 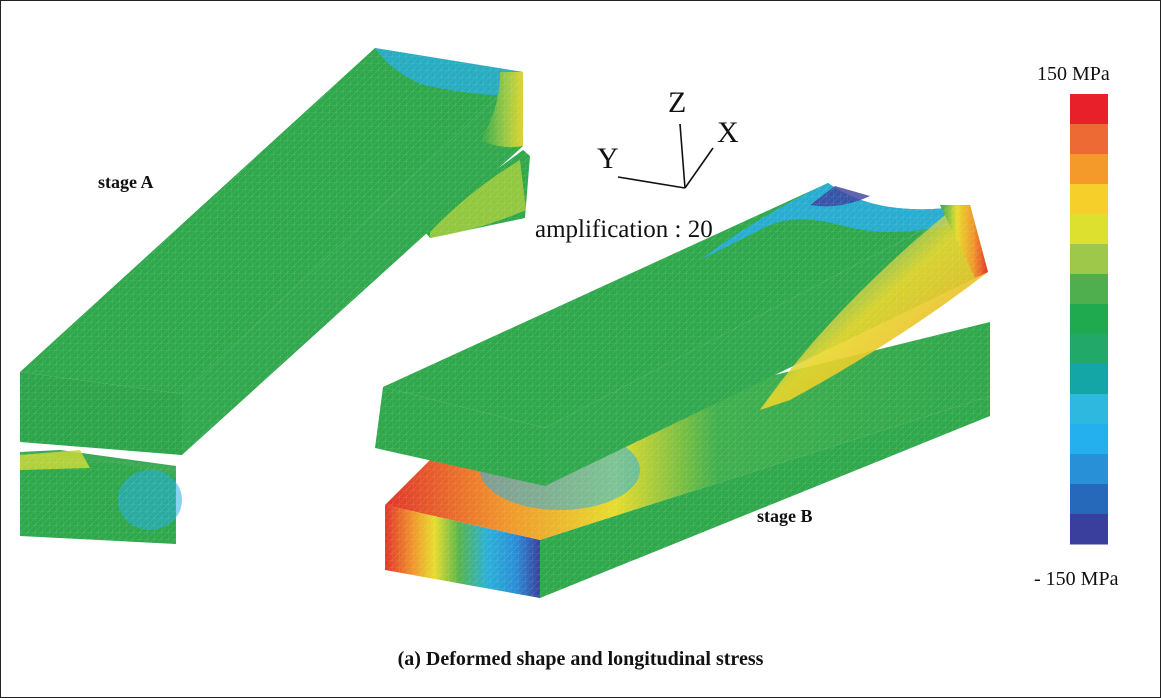 What do you see at coordinates (665, 156) in the screenshot?
I see `coordinate-axes` at bounding box center [665, 156].